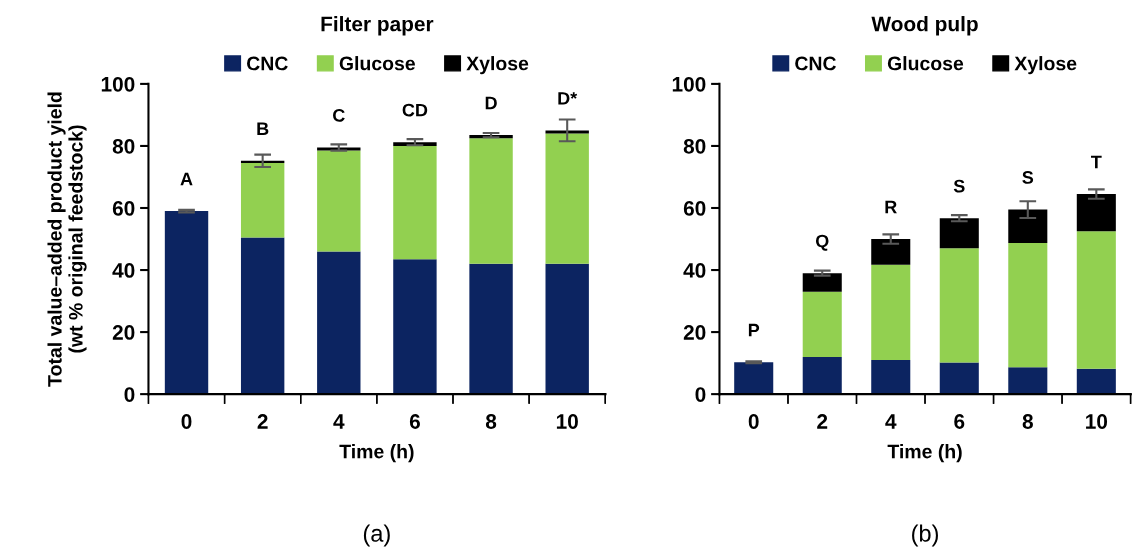  What do you see at coordinates (263, 128) in the screenshot?
I see `annotation: B` at bounding box center [263, 128].